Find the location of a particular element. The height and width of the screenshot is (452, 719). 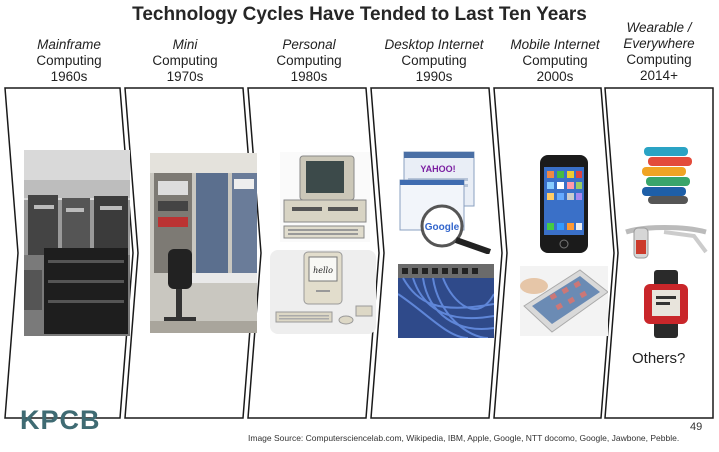

ibm-pc-photo is located at coordinates (325, 197).